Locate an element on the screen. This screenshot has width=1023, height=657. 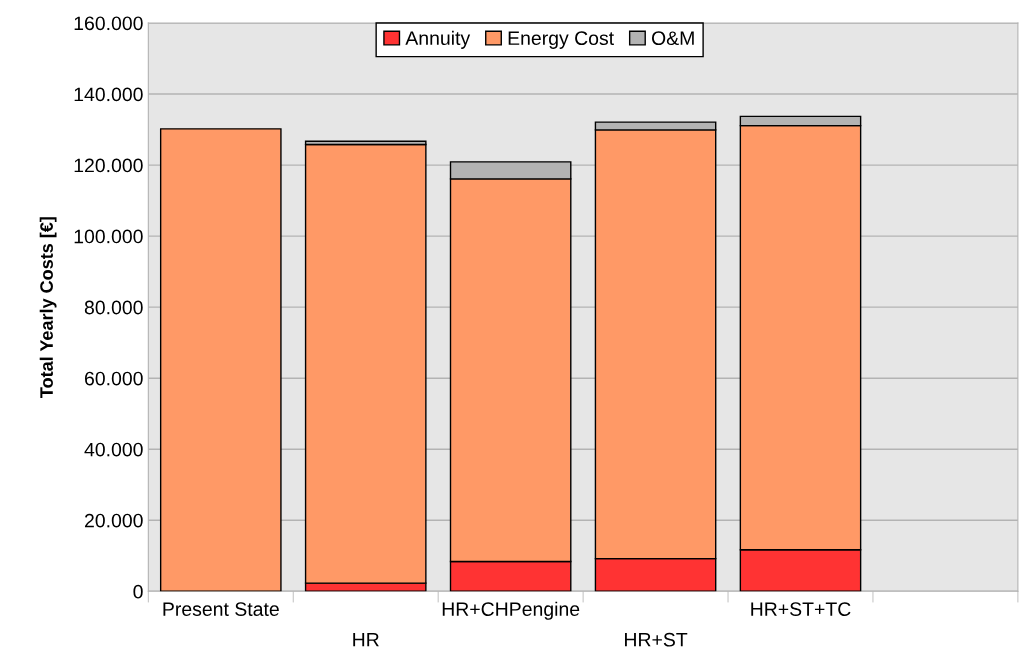
y-tick-label: 160.000 is located at coordinates (108, 23).